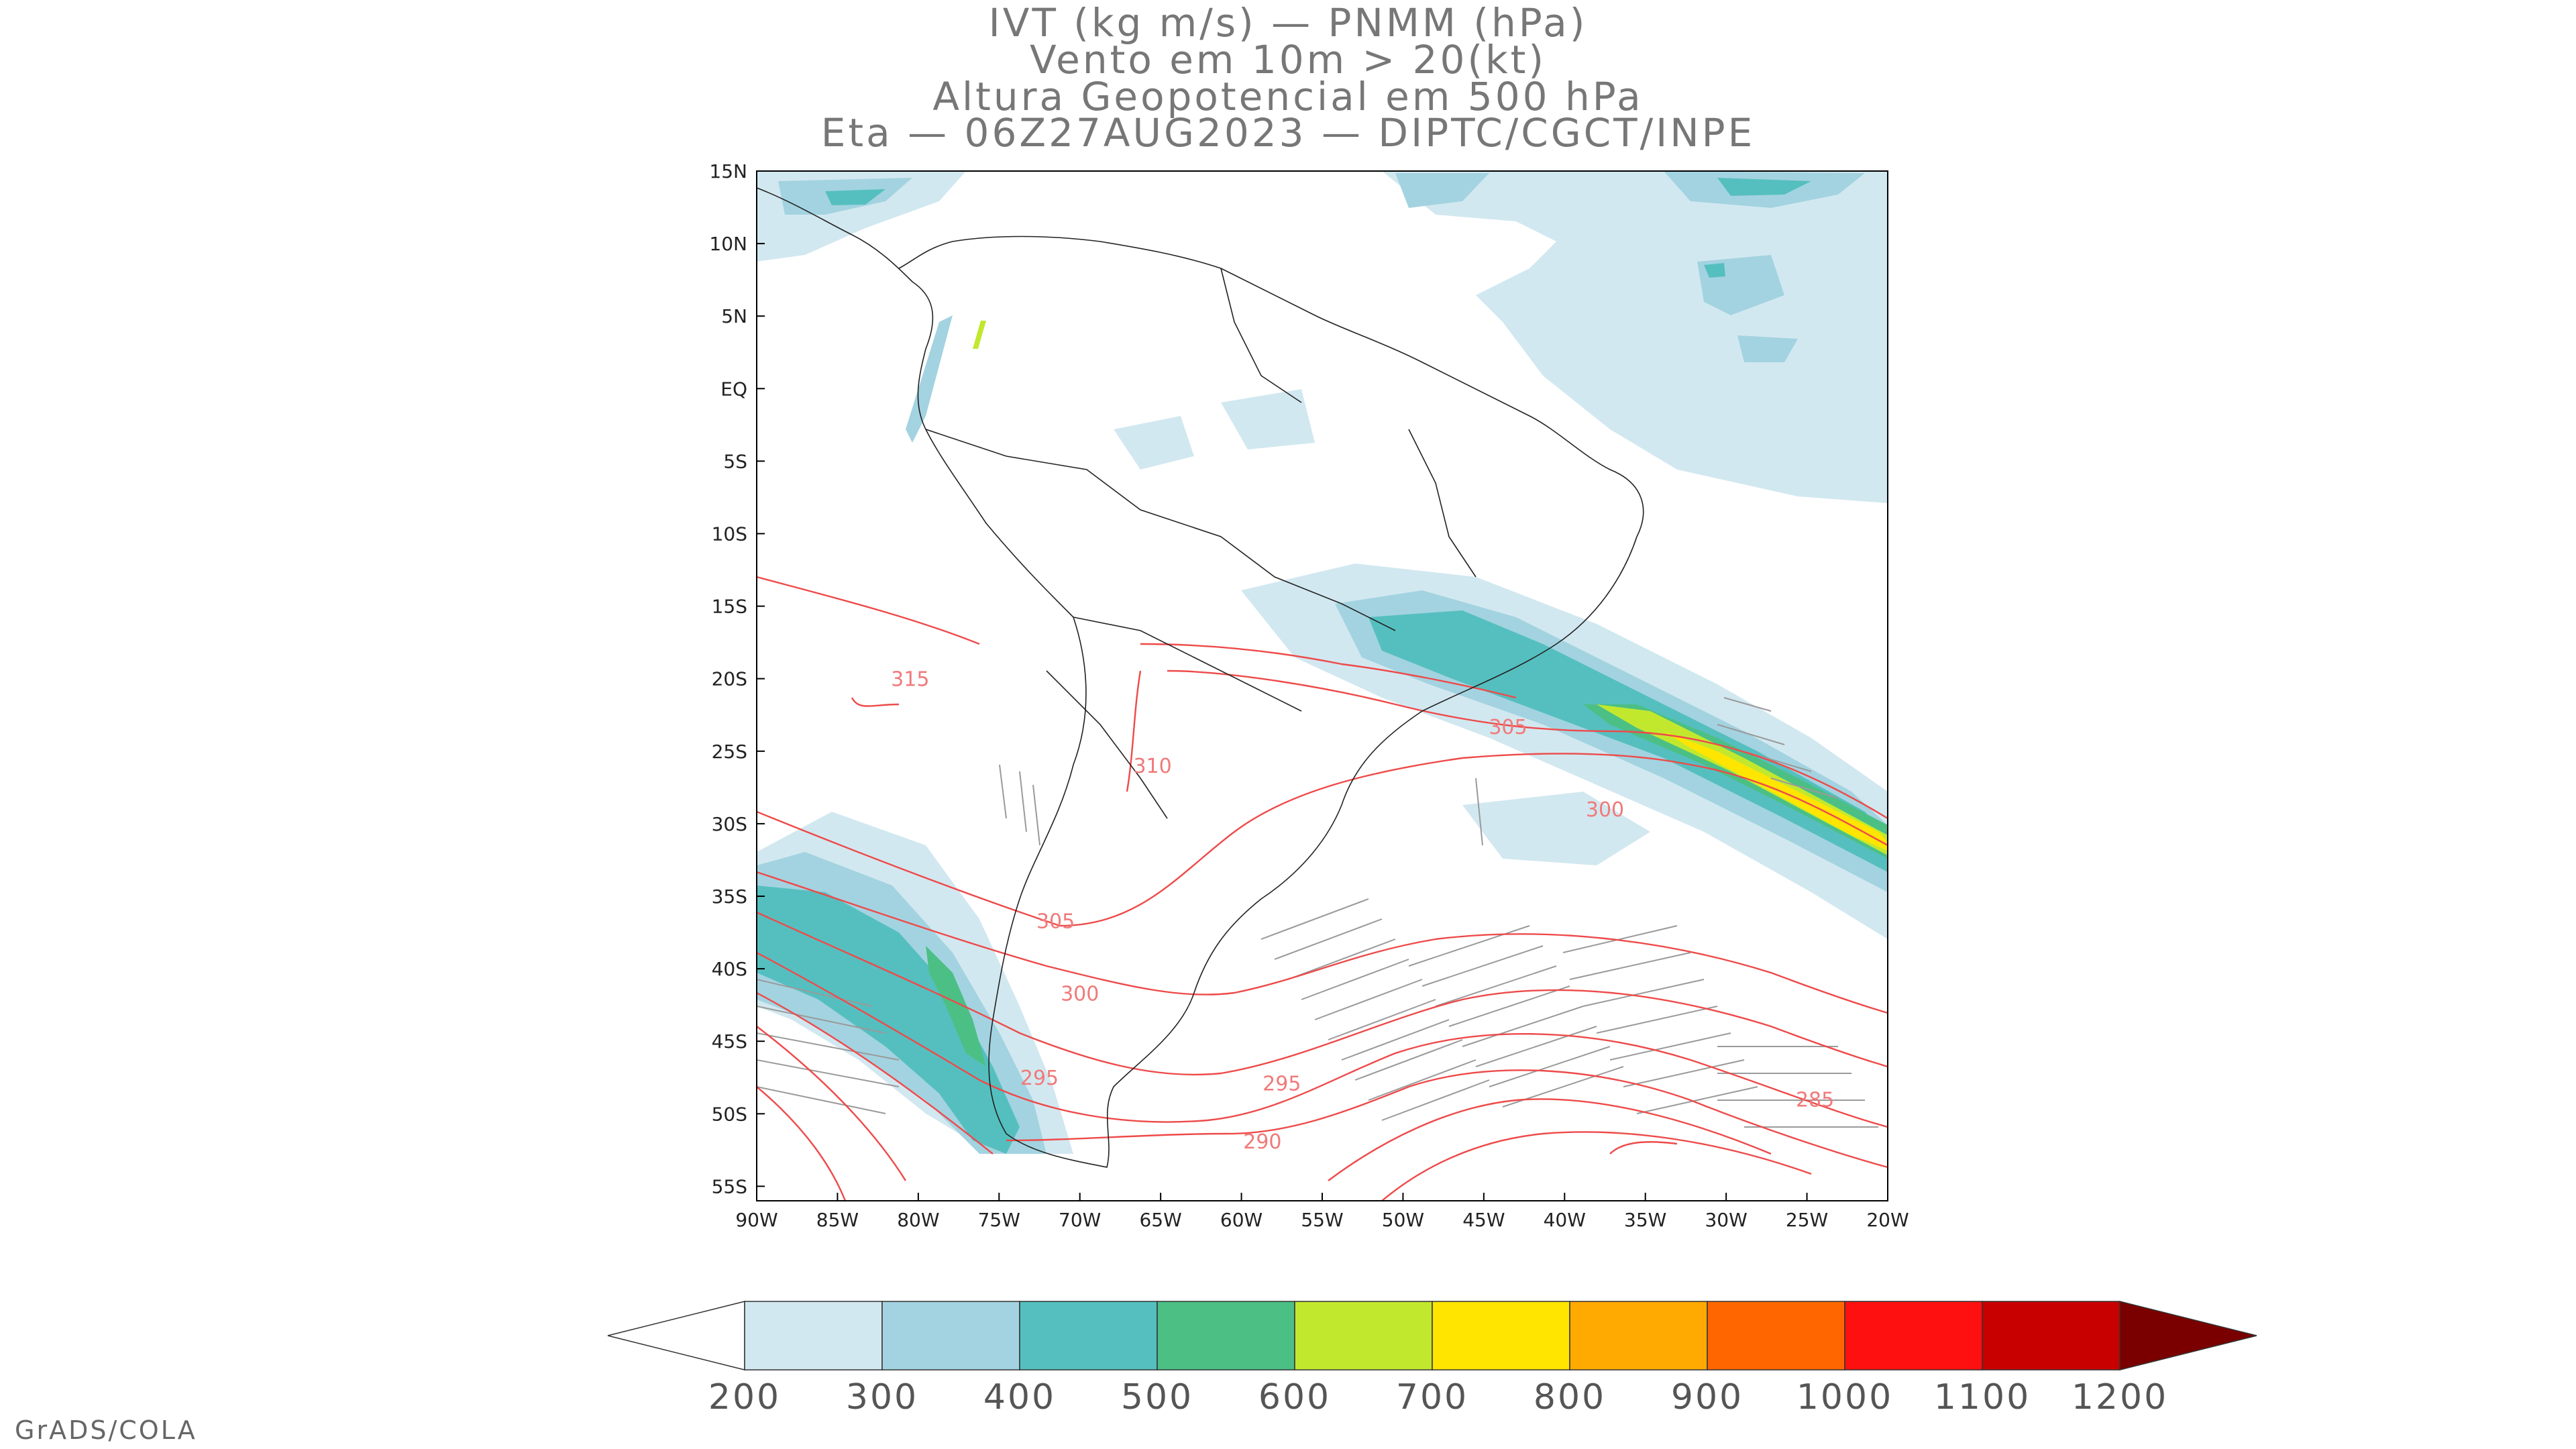 The height and width of the screenshot is (1449, 2576). I want to click on contour-labels: 315 310 305 300 305 300 295 295 290 285, so click(1362, 911).